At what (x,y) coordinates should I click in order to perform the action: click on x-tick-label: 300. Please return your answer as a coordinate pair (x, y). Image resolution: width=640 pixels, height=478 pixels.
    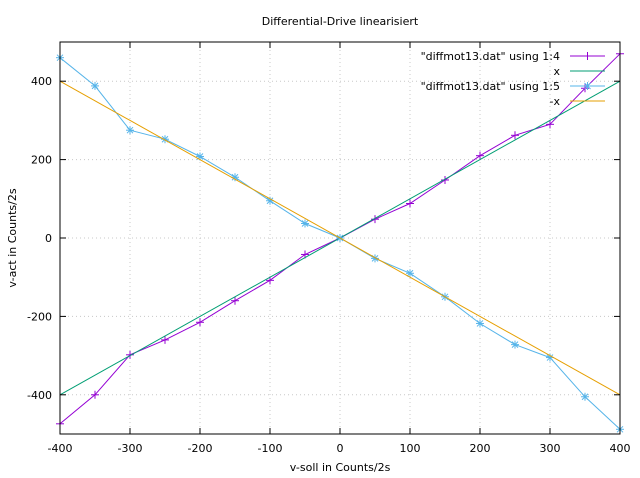
    Looking at the image, I should click on (550, 448).